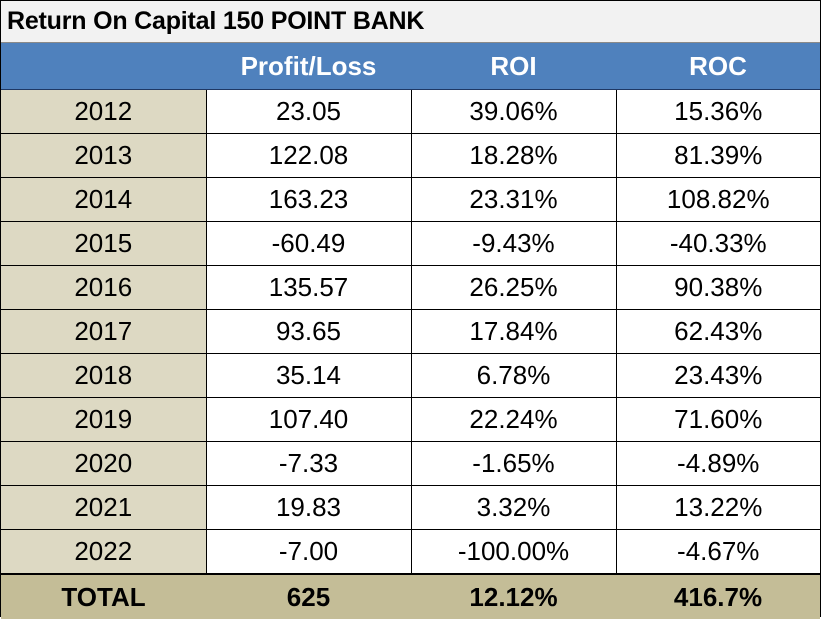 This screenshot has height=619, width=821. Describe the element at coordinates (718, 287) in the screenshot. I see `roc-cell: 90.38%` at that location.